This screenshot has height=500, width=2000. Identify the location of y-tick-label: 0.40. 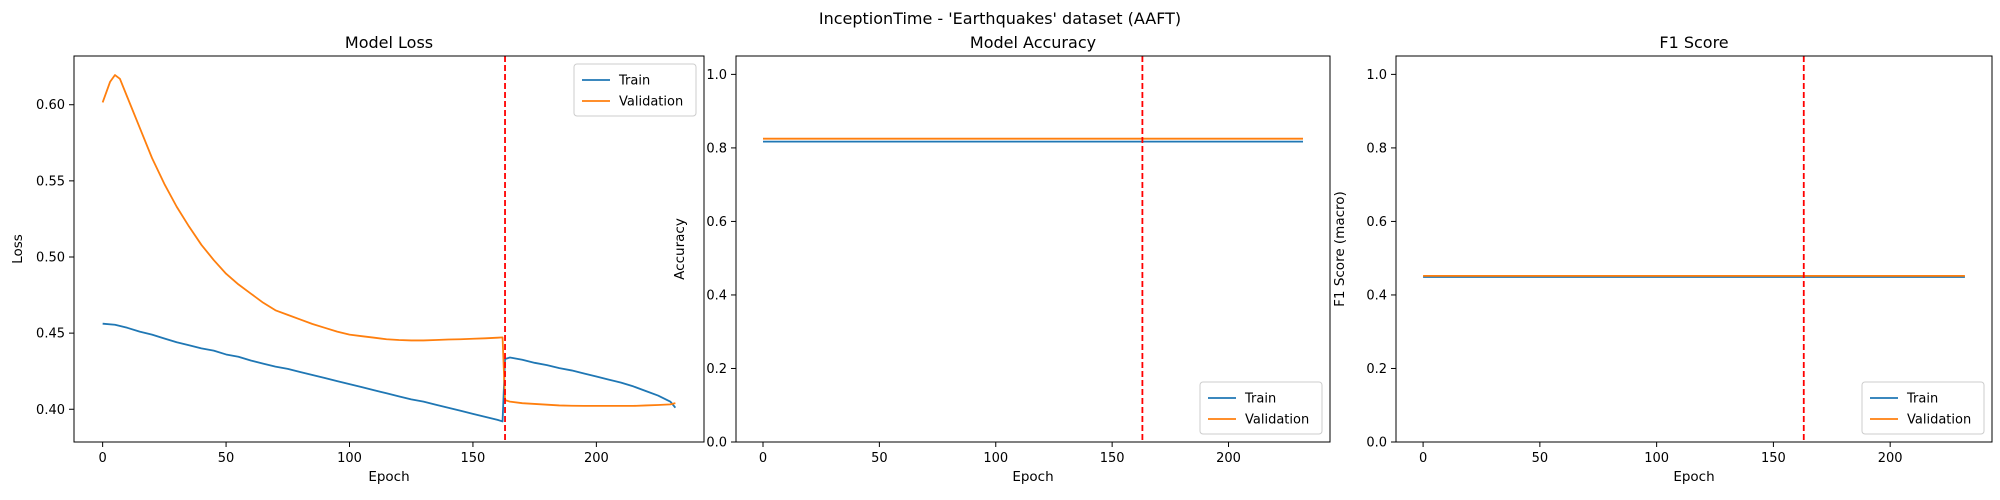
(50, 410).